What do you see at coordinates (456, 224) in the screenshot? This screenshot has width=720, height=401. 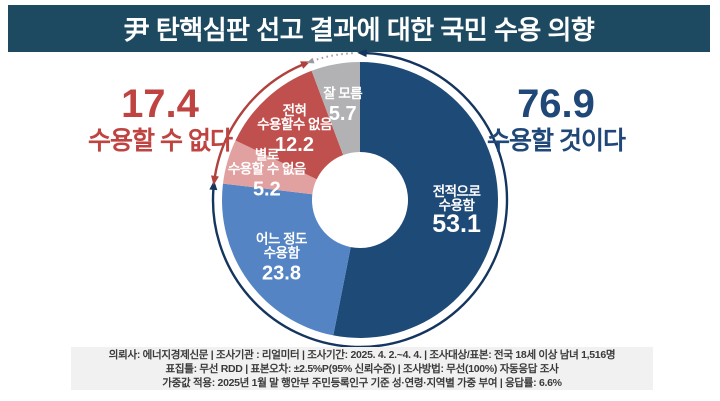 I see `segment-value: 53.1` at bounding box center [456, 224].